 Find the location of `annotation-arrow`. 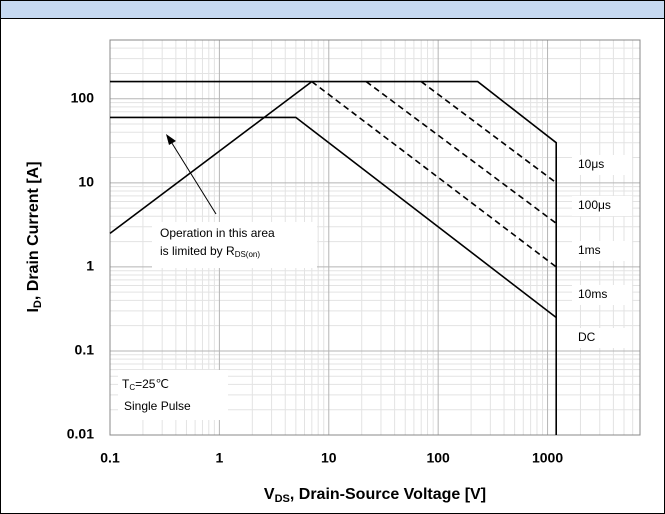

annotation-arrow is located at coordinates (193, 177).